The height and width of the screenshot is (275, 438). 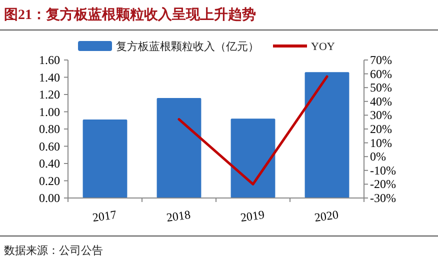 What do you see at coordinates (381, 73) in the screenshot?
I see `y2-tick-label: 60%` at bounding box center [381, 73].